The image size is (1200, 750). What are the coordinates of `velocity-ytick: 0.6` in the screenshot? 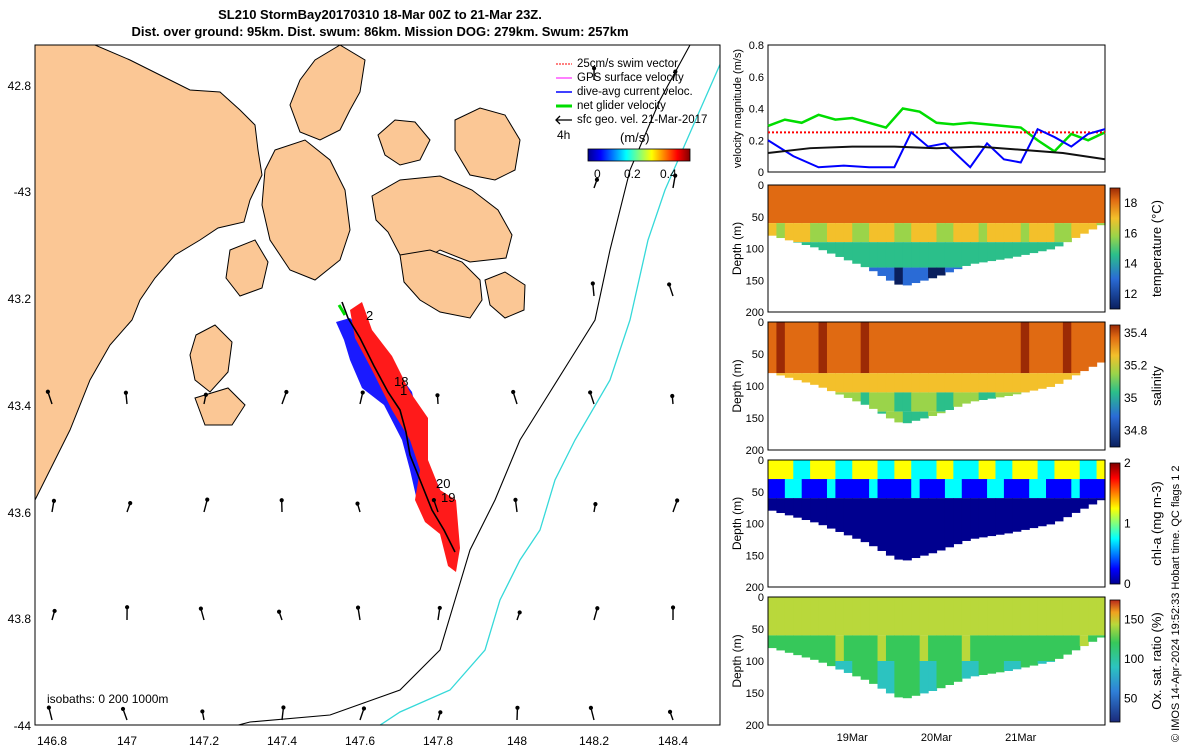 It's located at (756, 78).